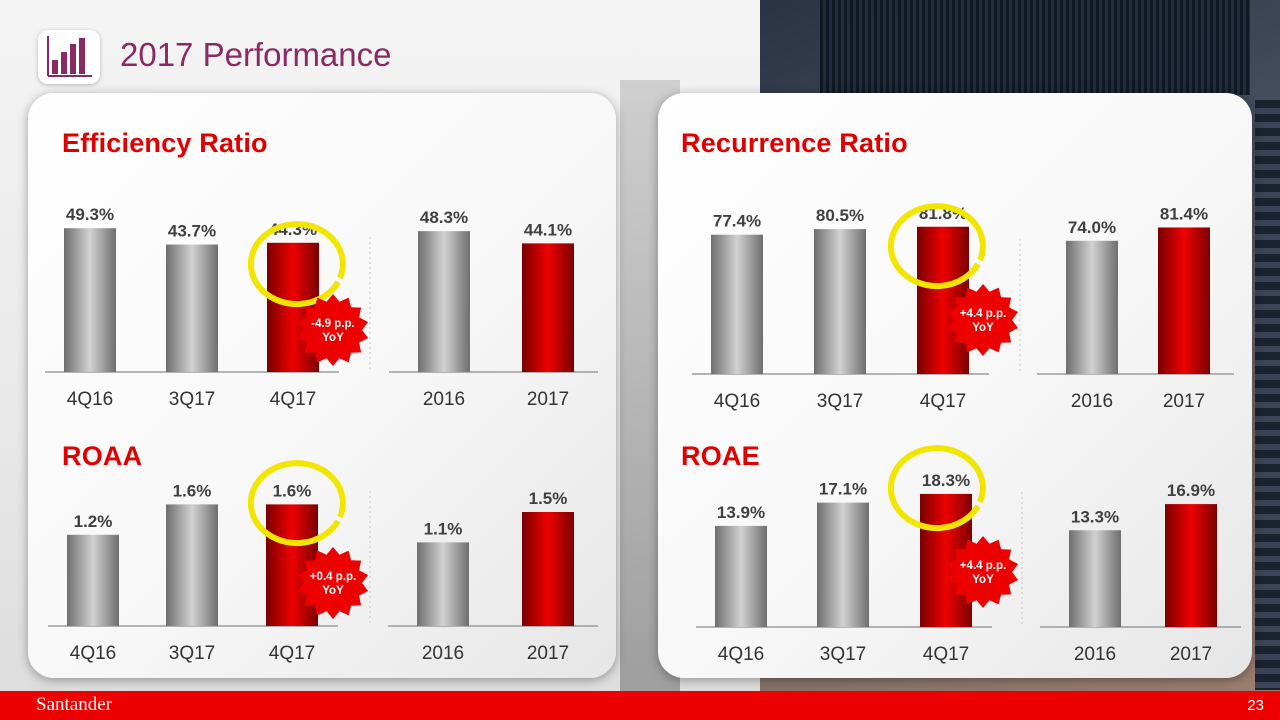 This screenshot has height=720, width=1280. I want to click on roaa-value-label-2016: 1.1%, so click(443, 528).